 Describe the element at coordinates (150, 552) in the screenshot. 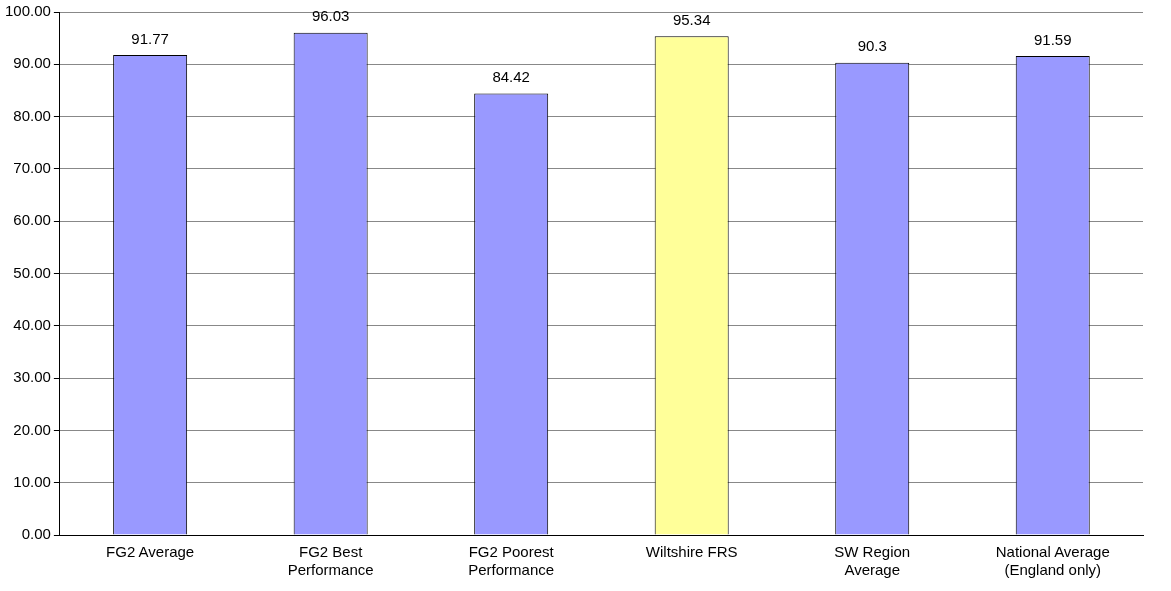

I see `x-tick-label: FG2 Average` at that location.